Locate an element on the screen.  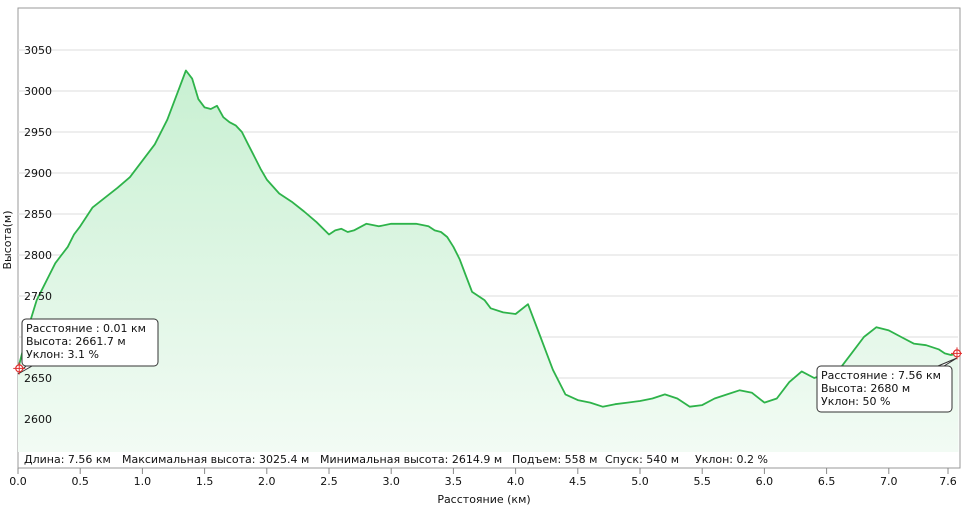
x-tick-label-1.5: 1.5 is located at coordinates (205, 481).